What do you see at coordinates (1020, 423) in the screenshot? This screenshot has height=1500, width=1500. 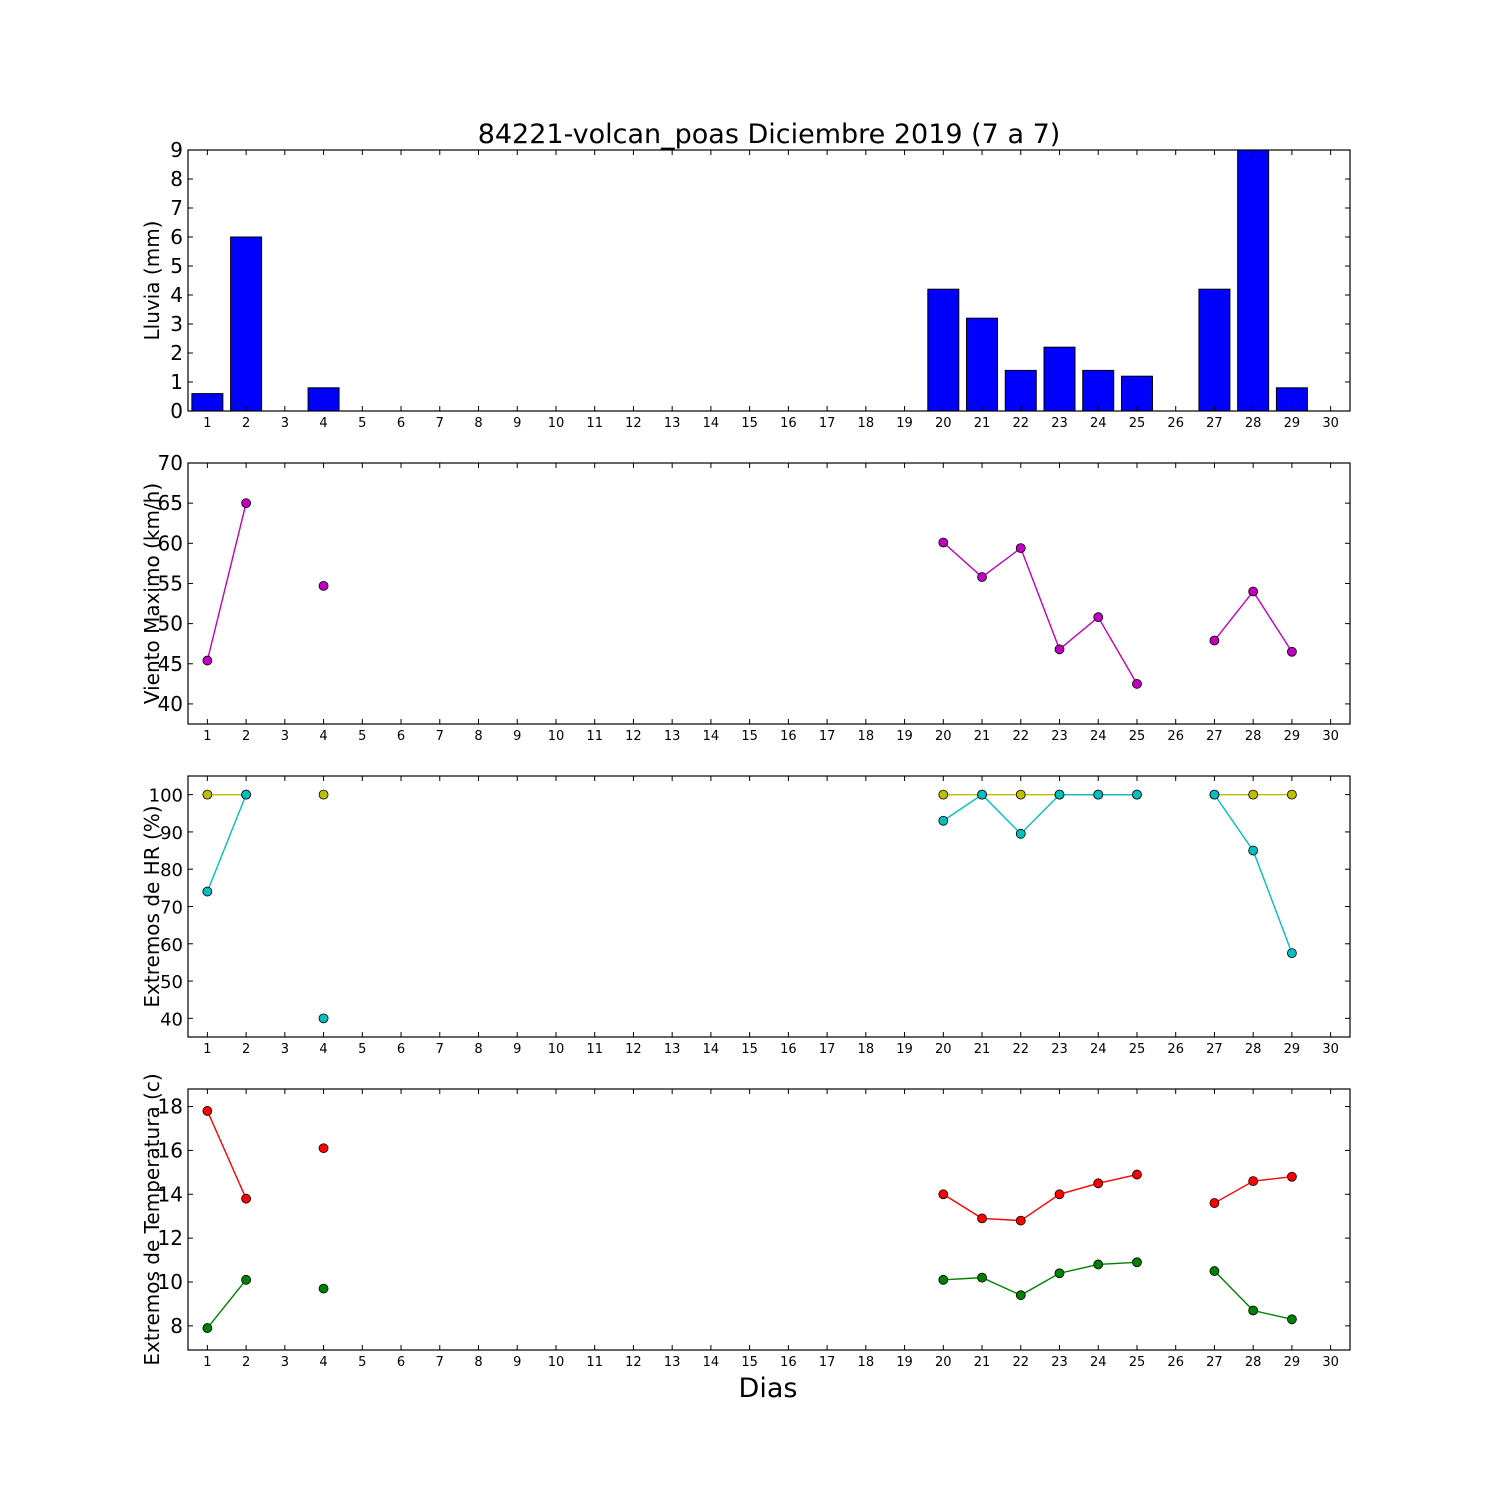 I see `rain-x-tick-label-22: 22` at bounding box center [1020, 423].